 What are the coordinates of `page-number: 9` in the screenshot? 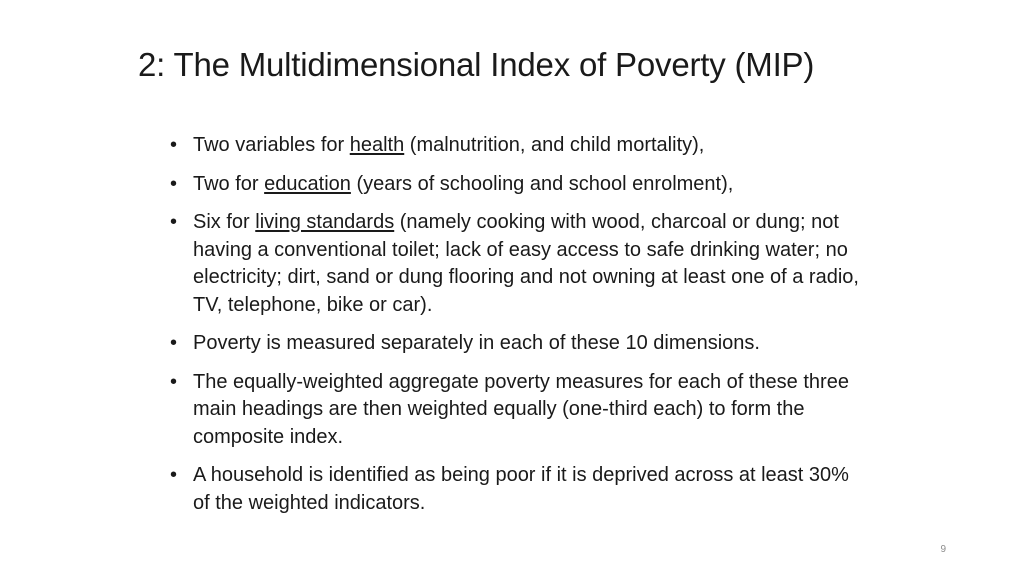 It's located at (943, 549).